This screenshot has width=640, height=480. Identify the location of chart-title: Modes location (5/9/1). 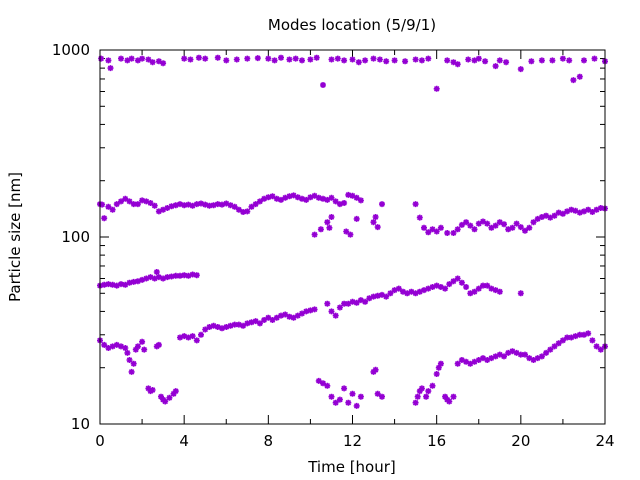
(352, 25).